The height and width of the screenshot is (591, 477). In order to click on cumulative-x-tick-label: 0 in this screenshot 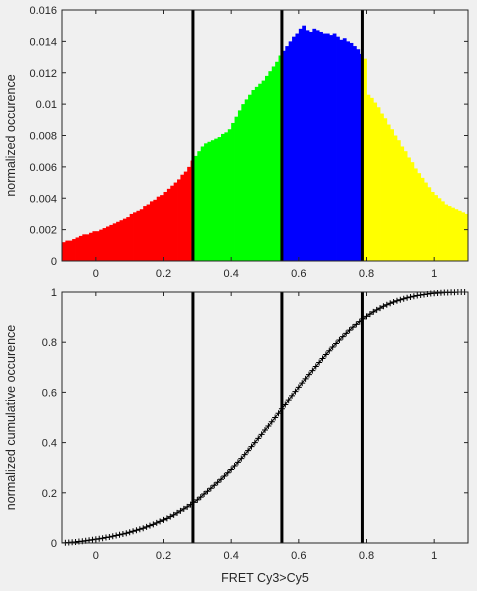, I will do `click(96, 556)`.